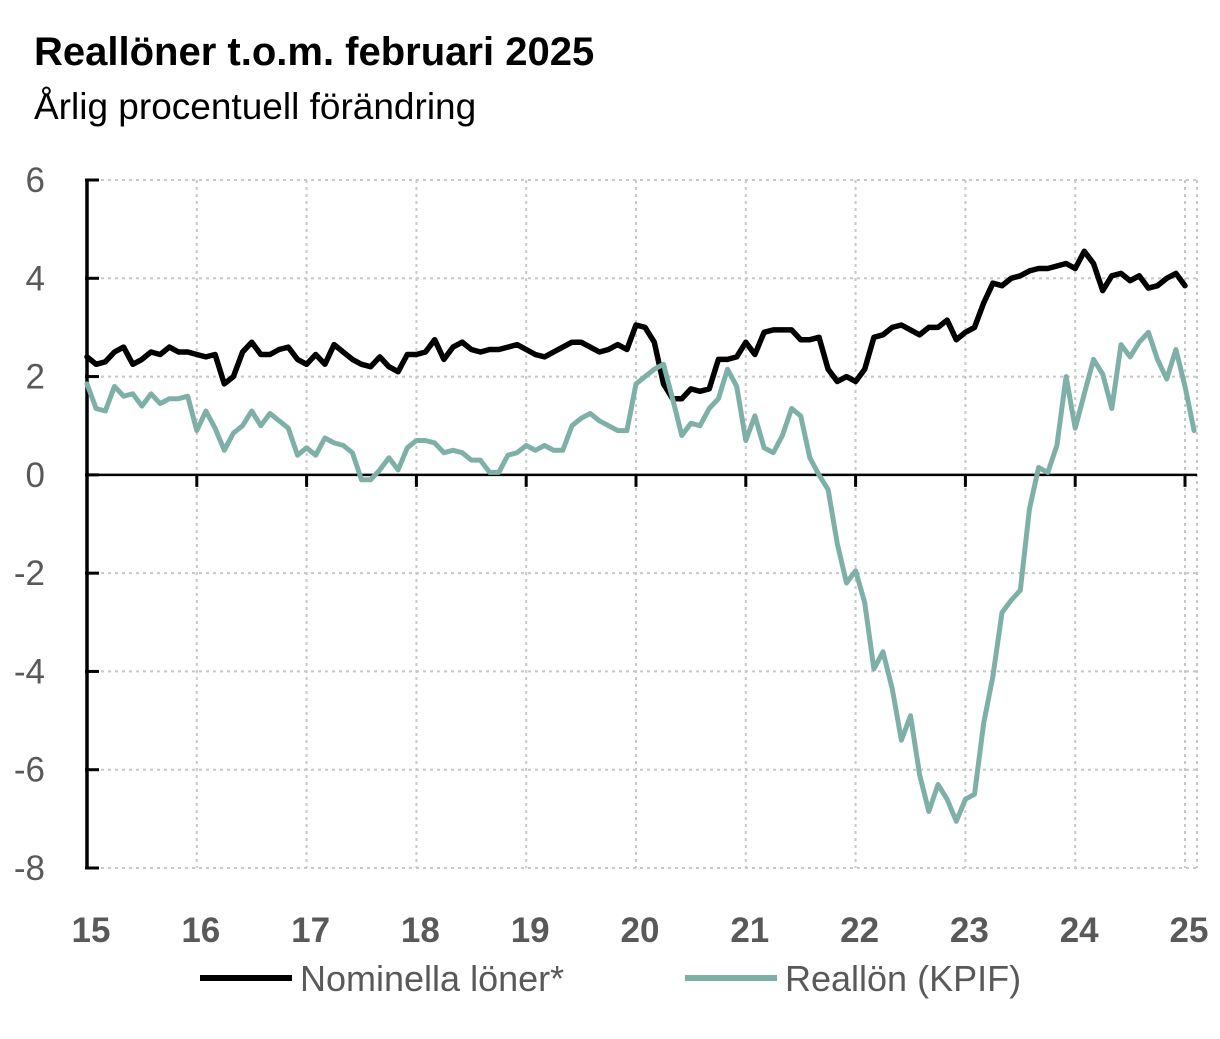  I want to click on x-tick-label: 17, so click(310, 930).